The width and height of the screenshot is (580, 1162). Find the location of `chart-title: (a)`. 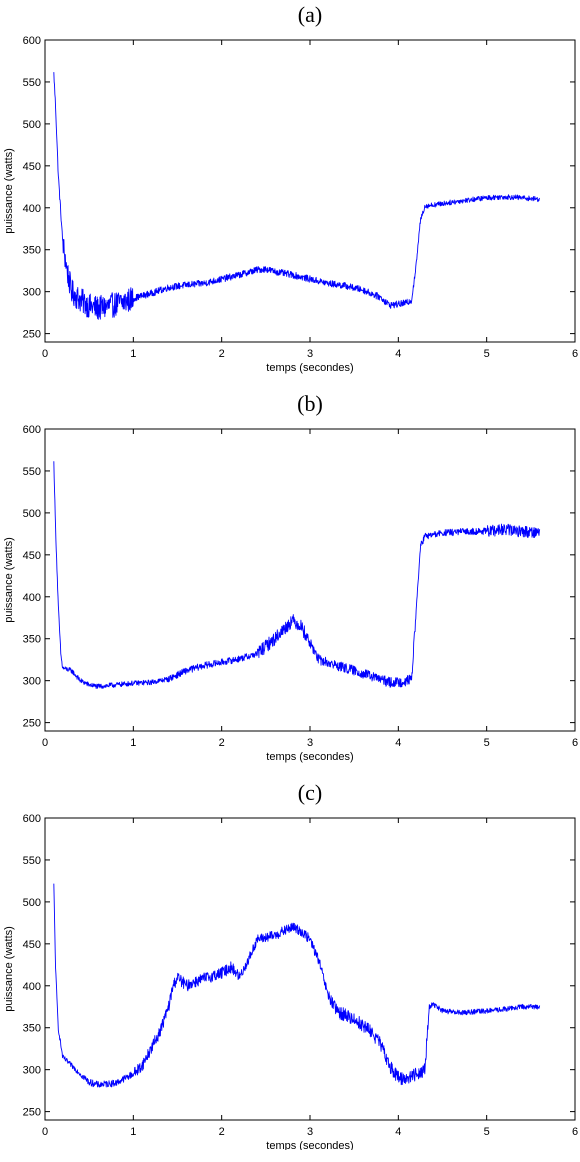

chart-title: (a) is located at coordinates (310, 14).